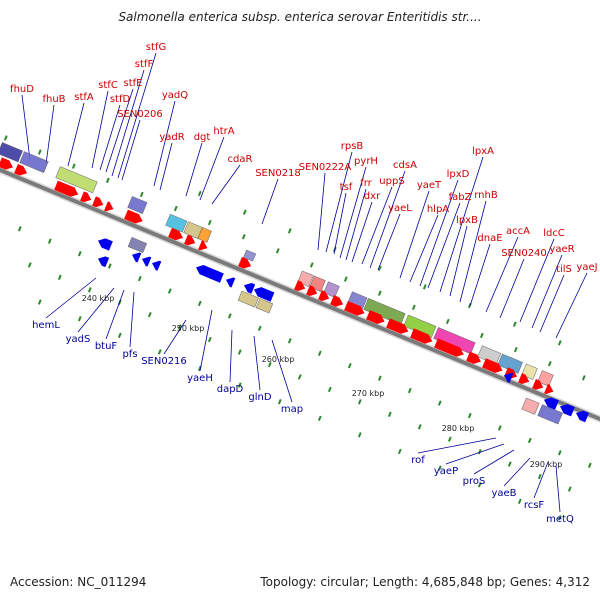  What do you see at coordinates (546, 464) in the screenshot?
I see `tick-label: 290 kbp` at bounding box center [546, 464].